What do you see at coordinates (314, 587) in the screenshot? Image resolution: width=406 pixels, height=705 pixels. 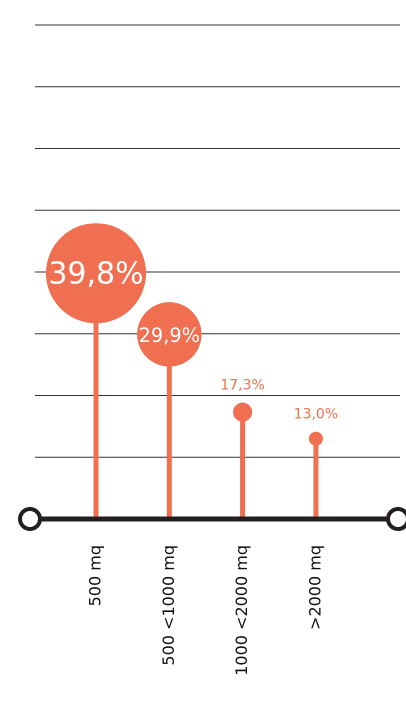 I see `x-tick-label: >2000 mq` at bounding box center [314, 587].